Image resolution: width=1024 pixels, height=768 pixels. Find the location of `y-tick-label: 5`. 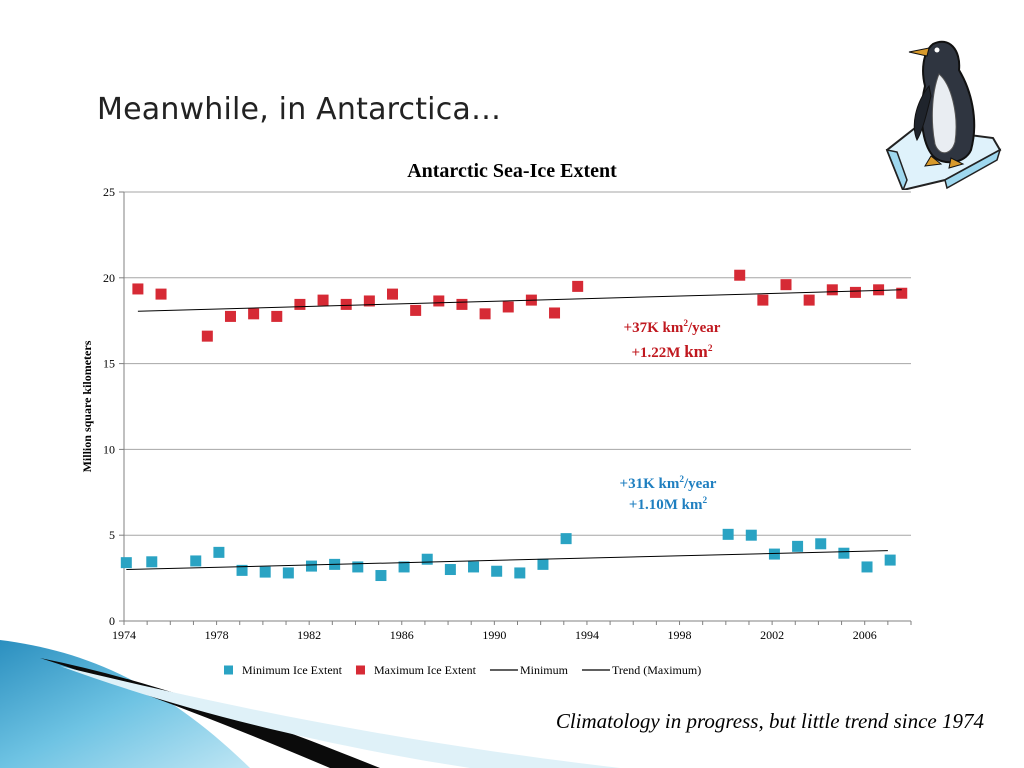

y-tick-label: 5 is located at coordinates (112, 535).